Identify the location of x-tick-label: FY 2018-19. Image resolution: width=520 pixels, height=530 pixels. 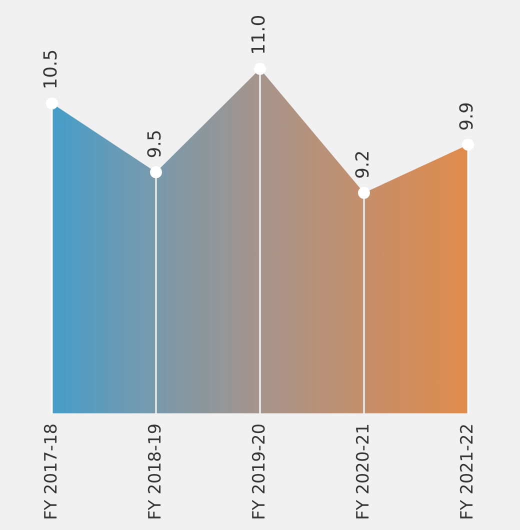
(155, 471).